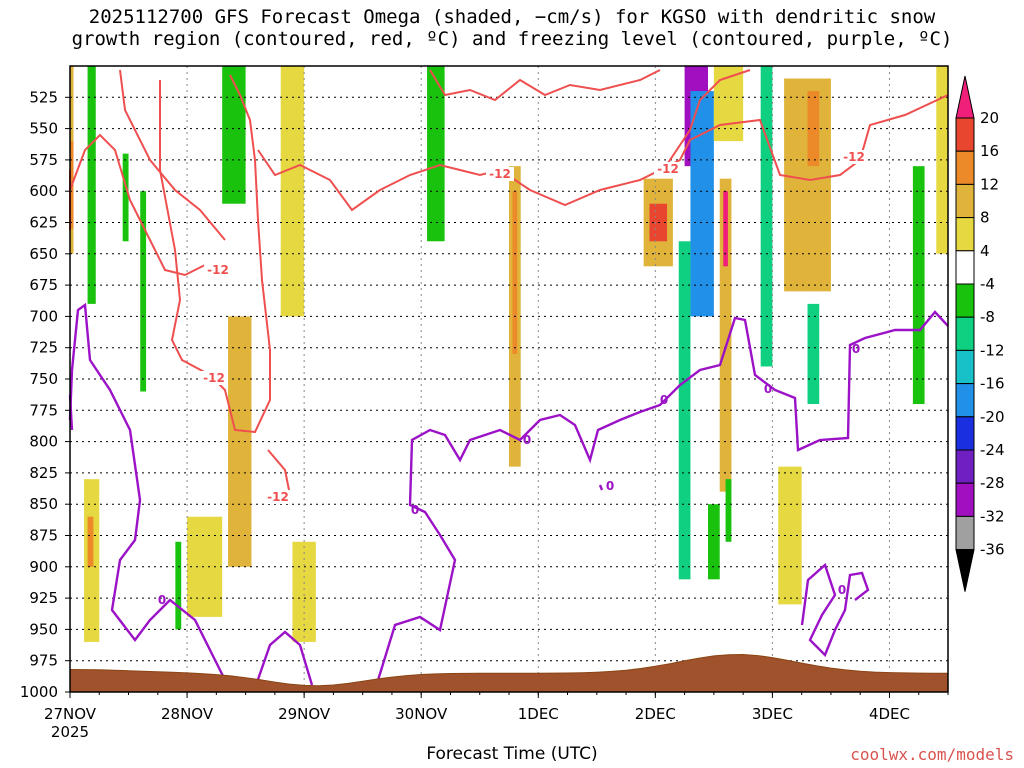 This screenshot has height=768, width=1024. What do you see at coordinates (43, 473) in the screenshot?
I see `ytick-label-12: 825` at bounding box center [43, 473].